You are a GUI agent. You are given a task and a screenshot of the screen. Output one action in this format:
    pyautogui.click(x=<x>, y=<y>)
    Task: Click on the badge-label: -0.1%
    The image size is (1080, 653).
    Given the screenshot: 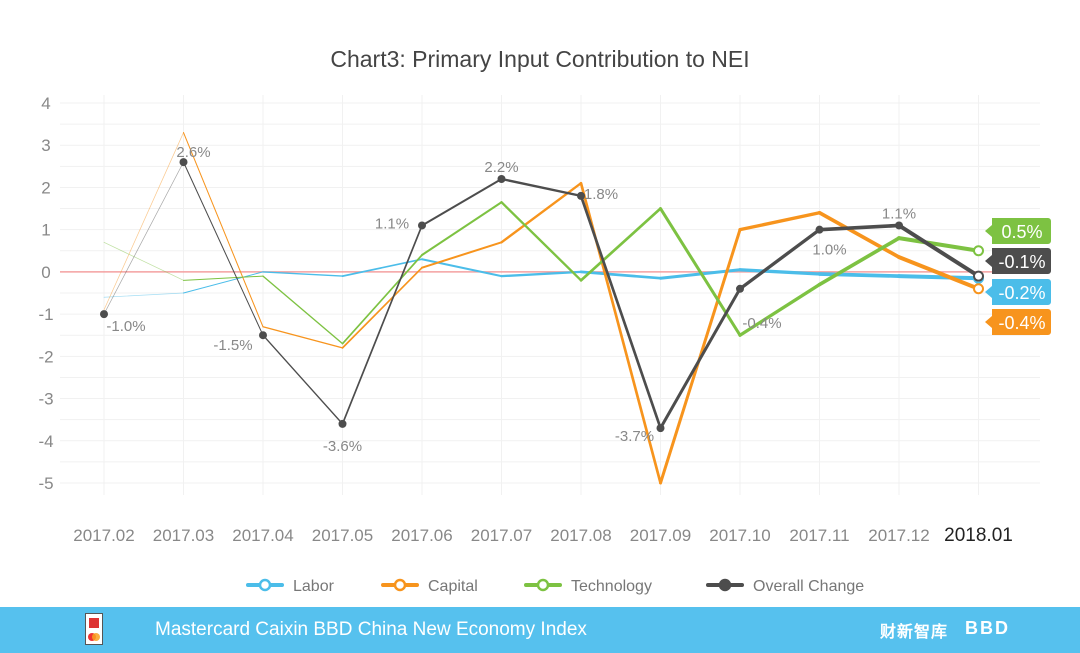 What is the action you would take?
    pyautogui.click(x=1021, y=262)
    